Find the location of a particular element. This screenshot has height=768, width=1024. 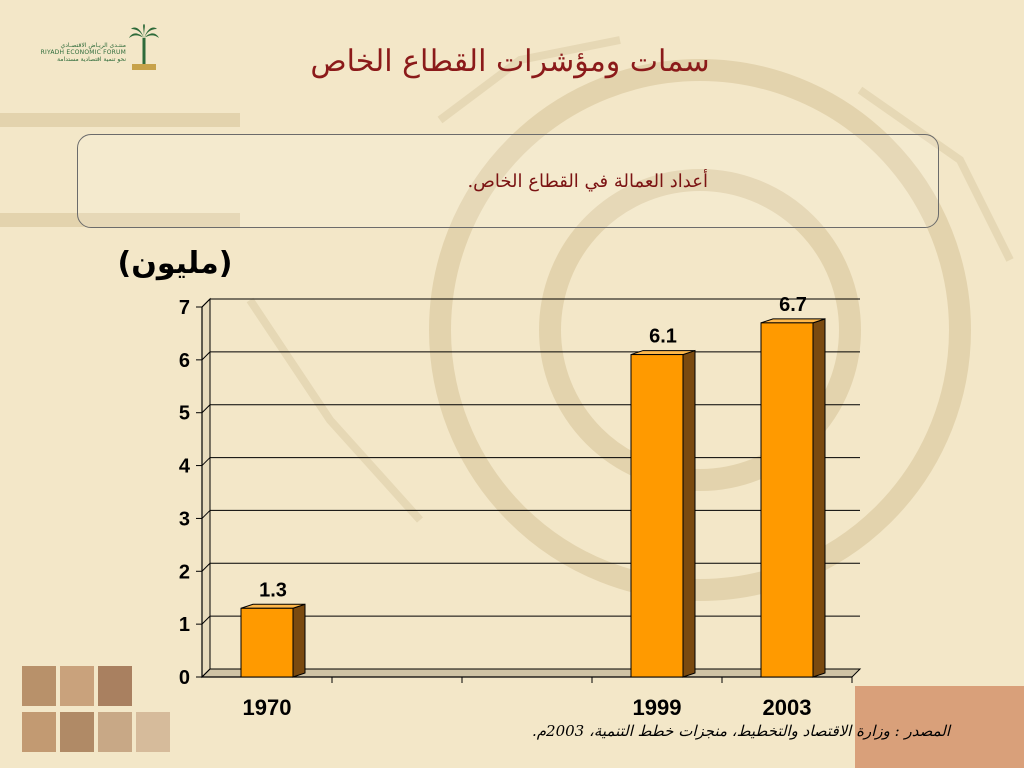

logo-tagline: نحو تنمية اقتصادية مستدامة is located at coordinates (91, 59).